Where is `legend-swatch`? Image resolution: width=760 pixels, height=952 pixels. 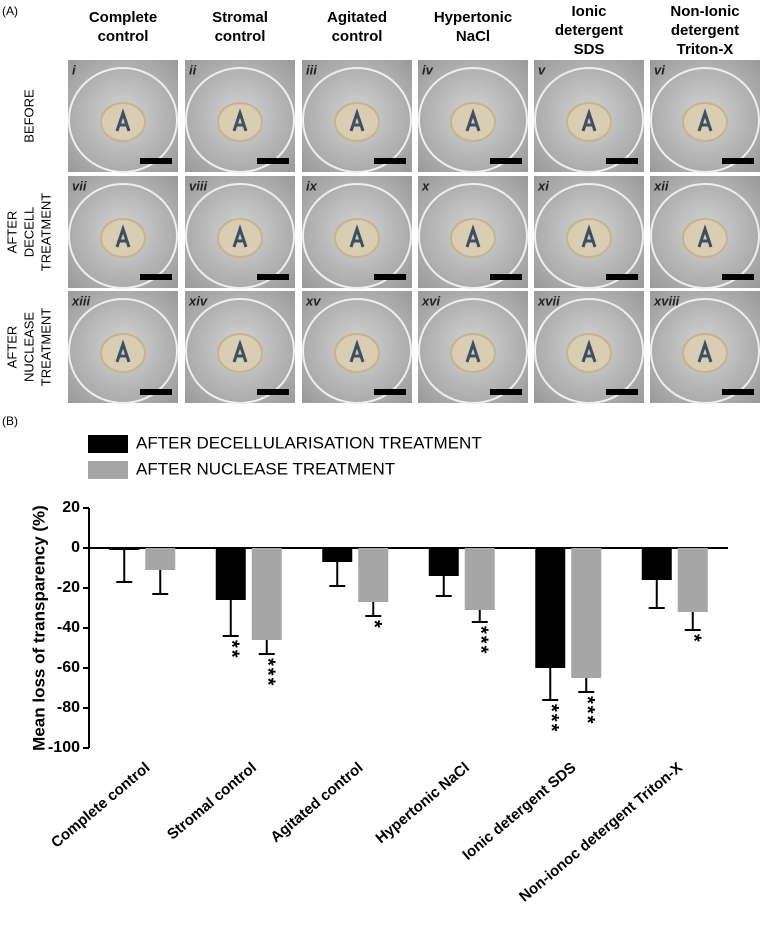 legend-swatch is located at coordinates (108, 444).